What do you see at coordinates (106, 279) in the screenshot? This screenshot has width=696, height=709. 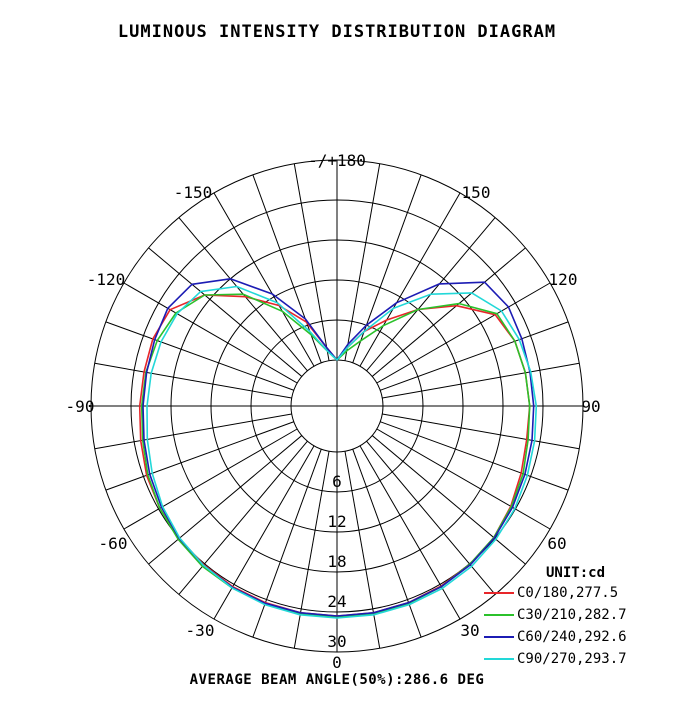 I see `angle-label: -120` at bounding box center [106, 279].